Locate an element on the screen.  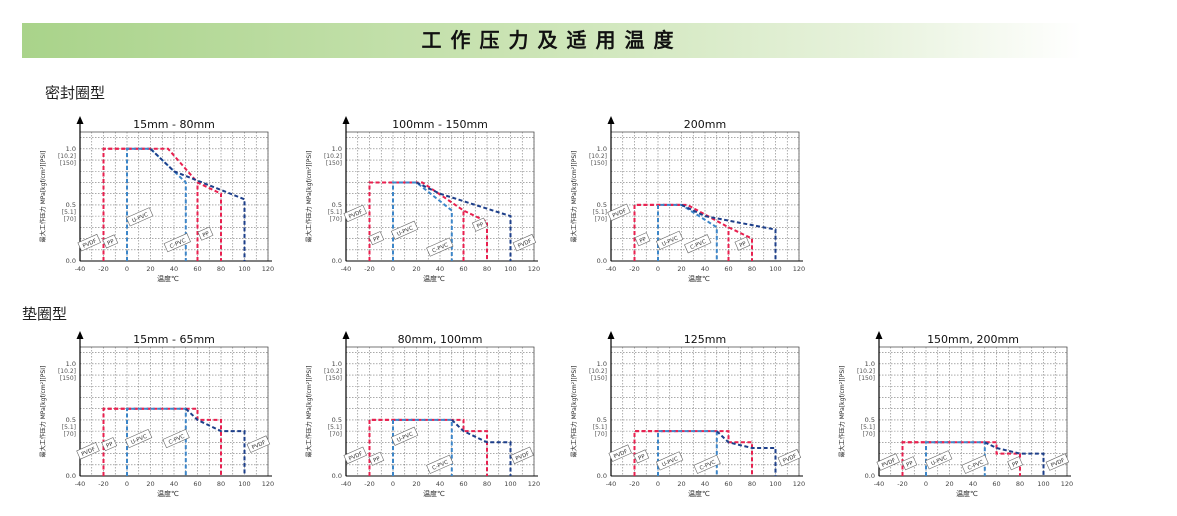
x-tick-label: 80 is located at coordinates (487, 269).